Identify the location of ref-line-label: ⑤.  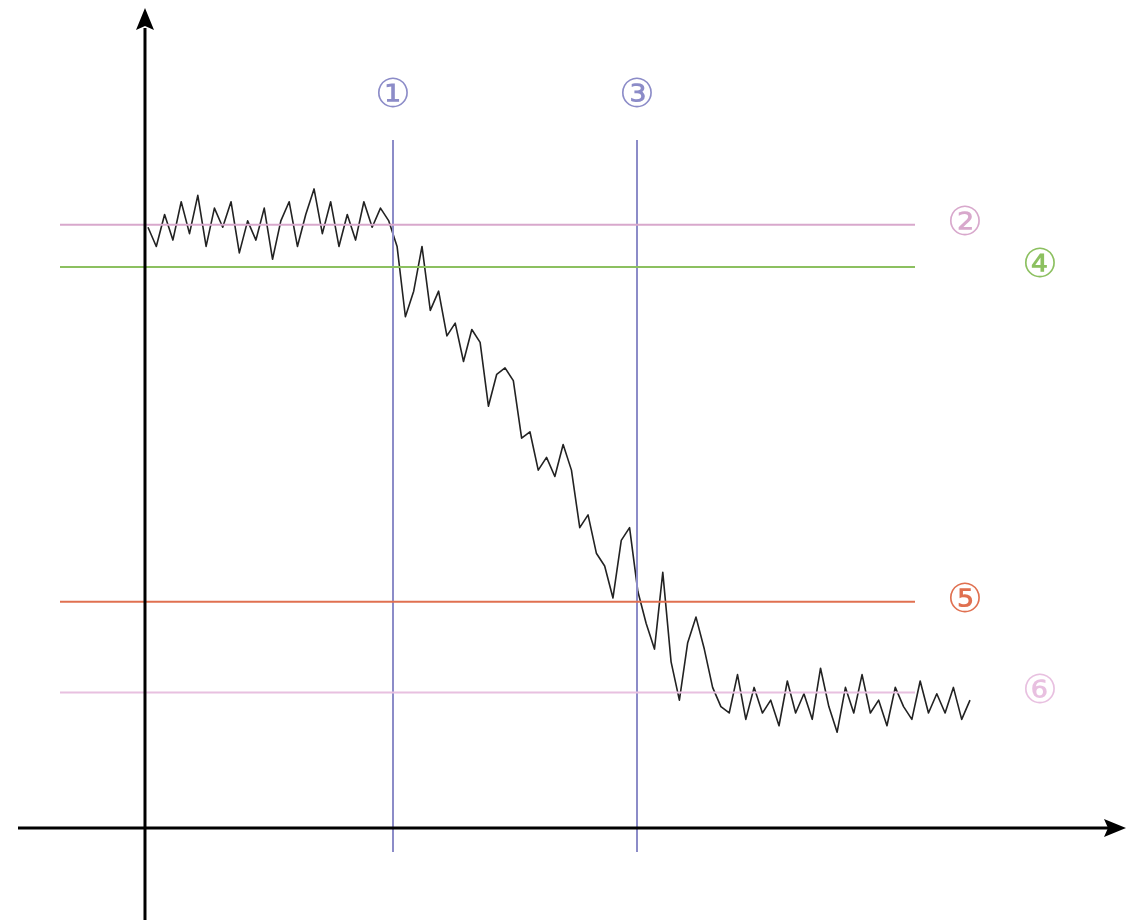
(965, 598).